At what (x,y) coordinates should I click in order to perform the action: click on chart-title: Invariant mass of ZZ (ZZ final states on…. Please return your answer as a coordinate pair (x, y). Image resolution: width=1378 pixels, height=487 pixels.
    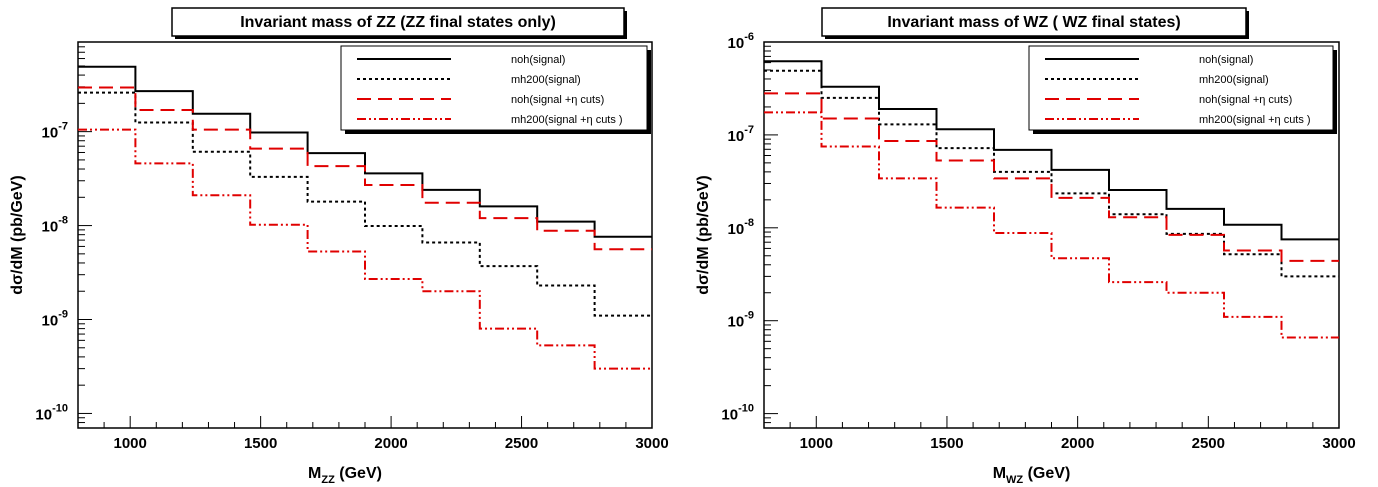
    Looking at the image, I should click on (398, 22).